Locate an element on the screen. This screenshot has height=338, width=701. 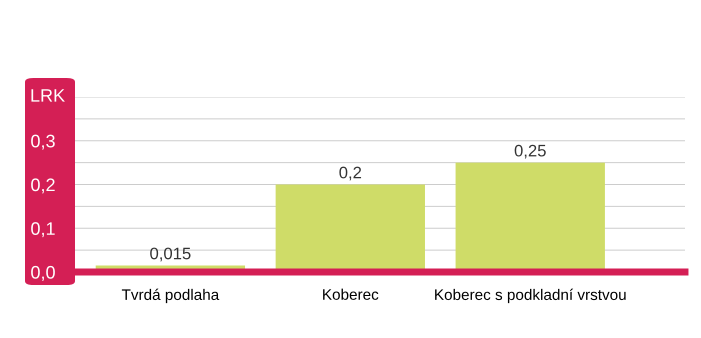
y-axis-title: LRK is located at coordinates (48, 95).